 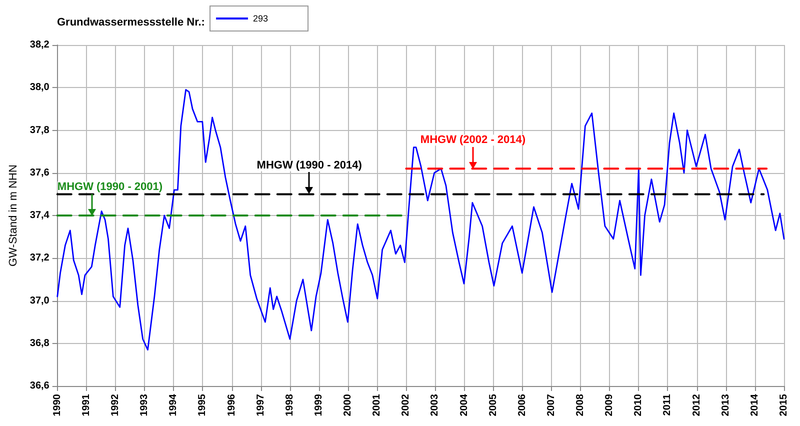 I want to click on annotation: MHGW (1990 - 2001), so click(x=110, y=187).